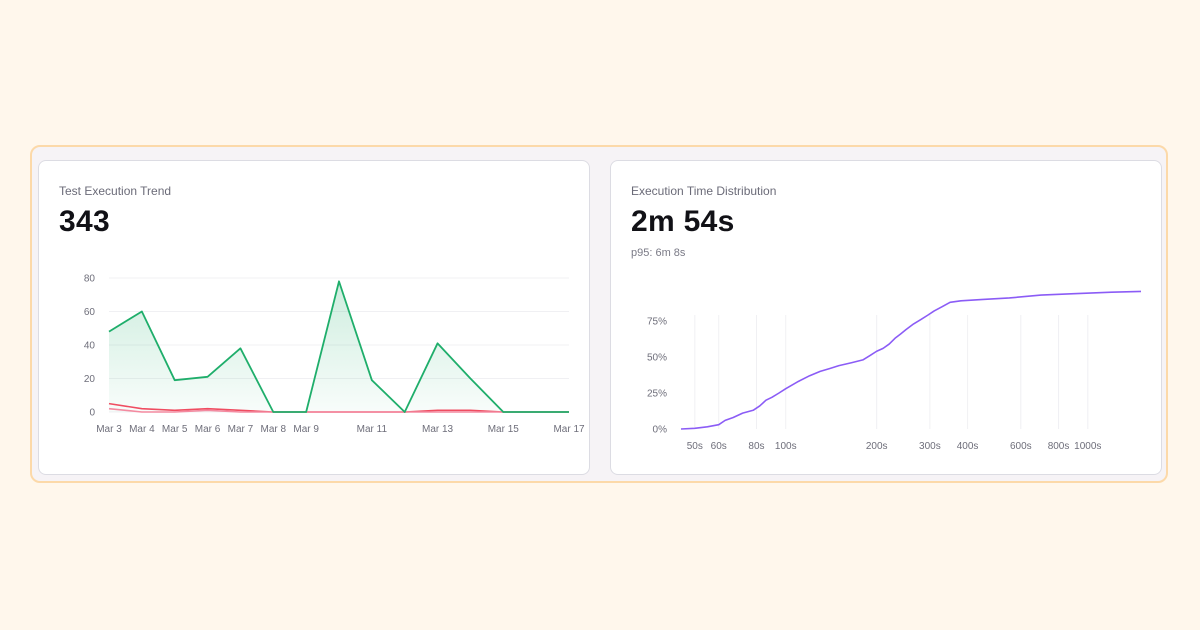  What do you see at coordinates (658, 253) in the screenshot?
I see `p95-subtitle: p95: 6m 8s` at bounding box center [658, 253].